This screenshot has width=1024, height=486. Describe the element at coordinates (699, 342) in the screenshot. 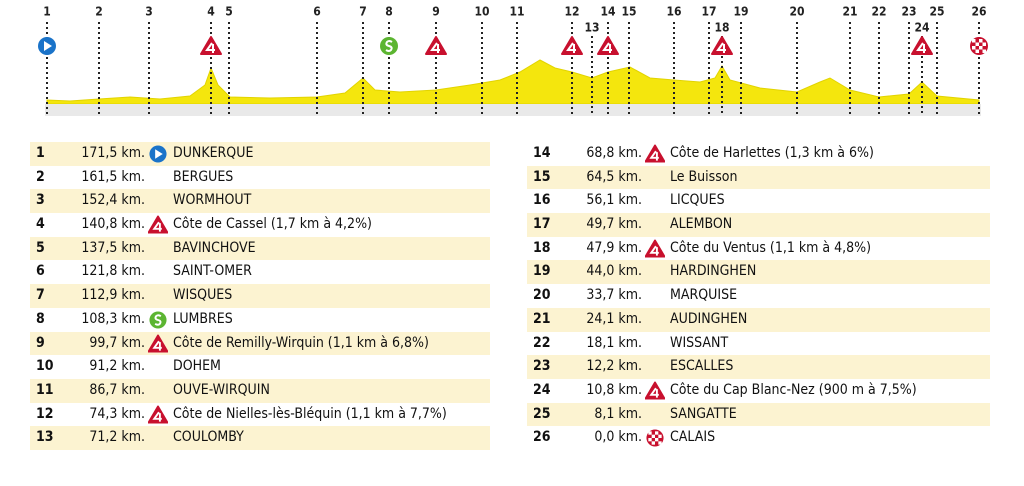

I see `cell-name: WISSANT` at that location.